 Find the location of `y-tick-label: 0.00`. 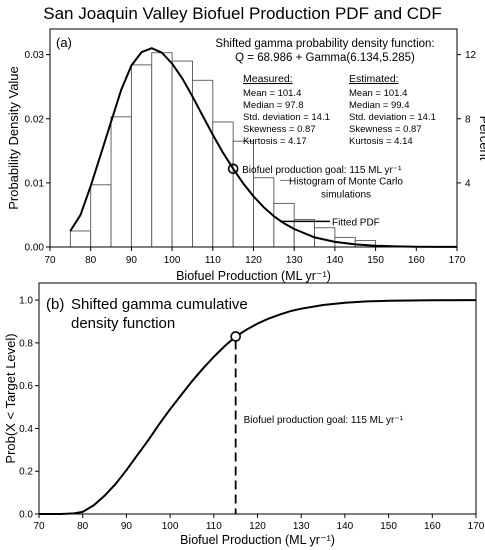

y-tick-label: 0.00 is located at coordinates (35, 248).